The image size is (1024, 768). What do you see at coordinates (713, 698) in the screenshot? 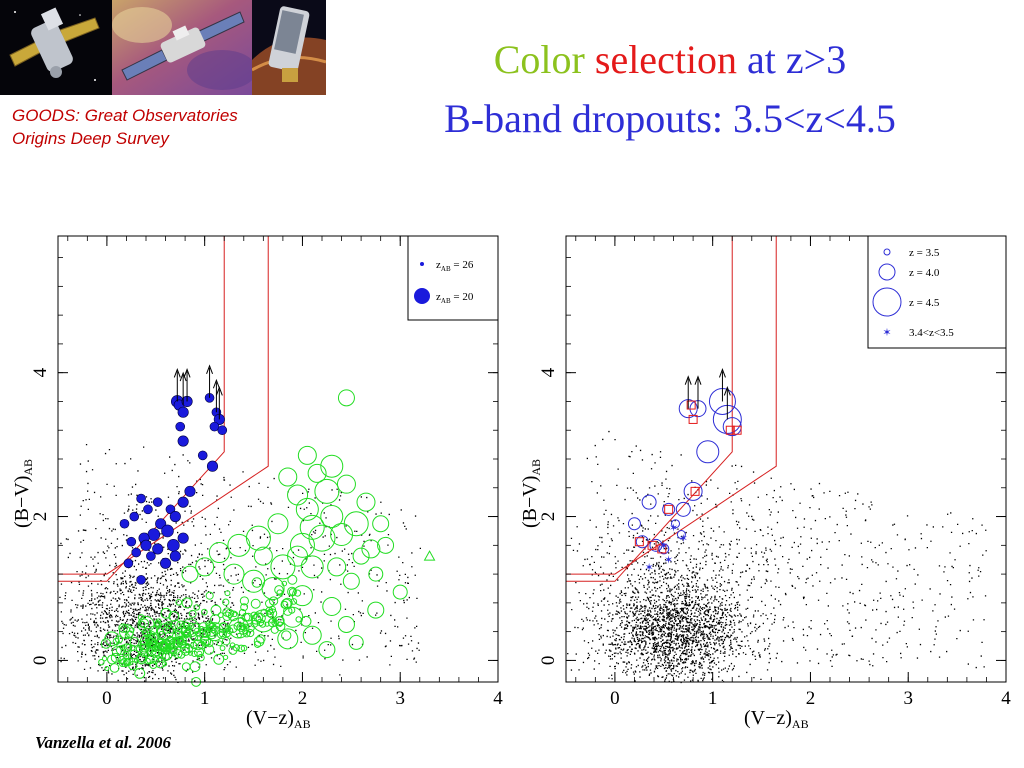
I see `right-x-tick-label: 1` at bounding box center [713, 698].